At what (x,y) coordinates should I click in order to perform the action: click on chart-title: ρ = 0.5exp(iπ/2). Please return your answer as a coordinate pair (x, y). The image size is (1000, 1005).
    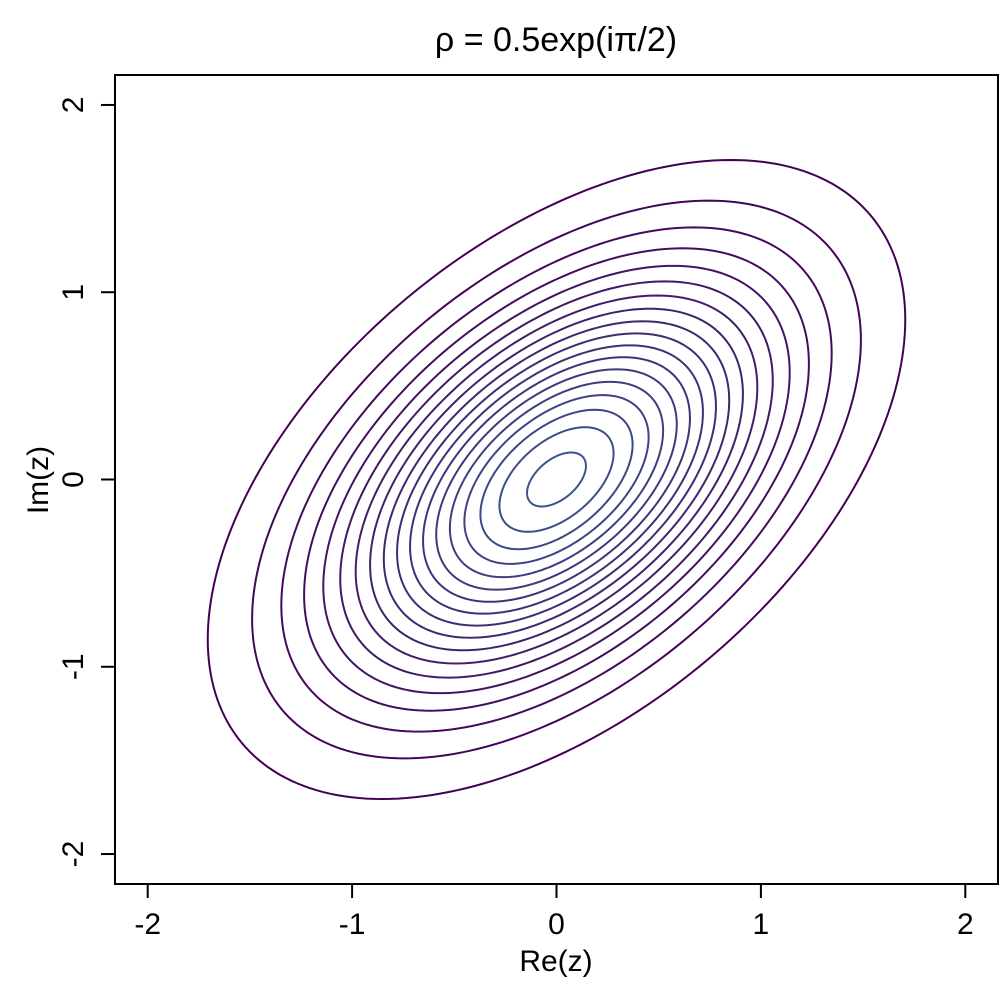
    Looking at the image, I should click on (556, 40).